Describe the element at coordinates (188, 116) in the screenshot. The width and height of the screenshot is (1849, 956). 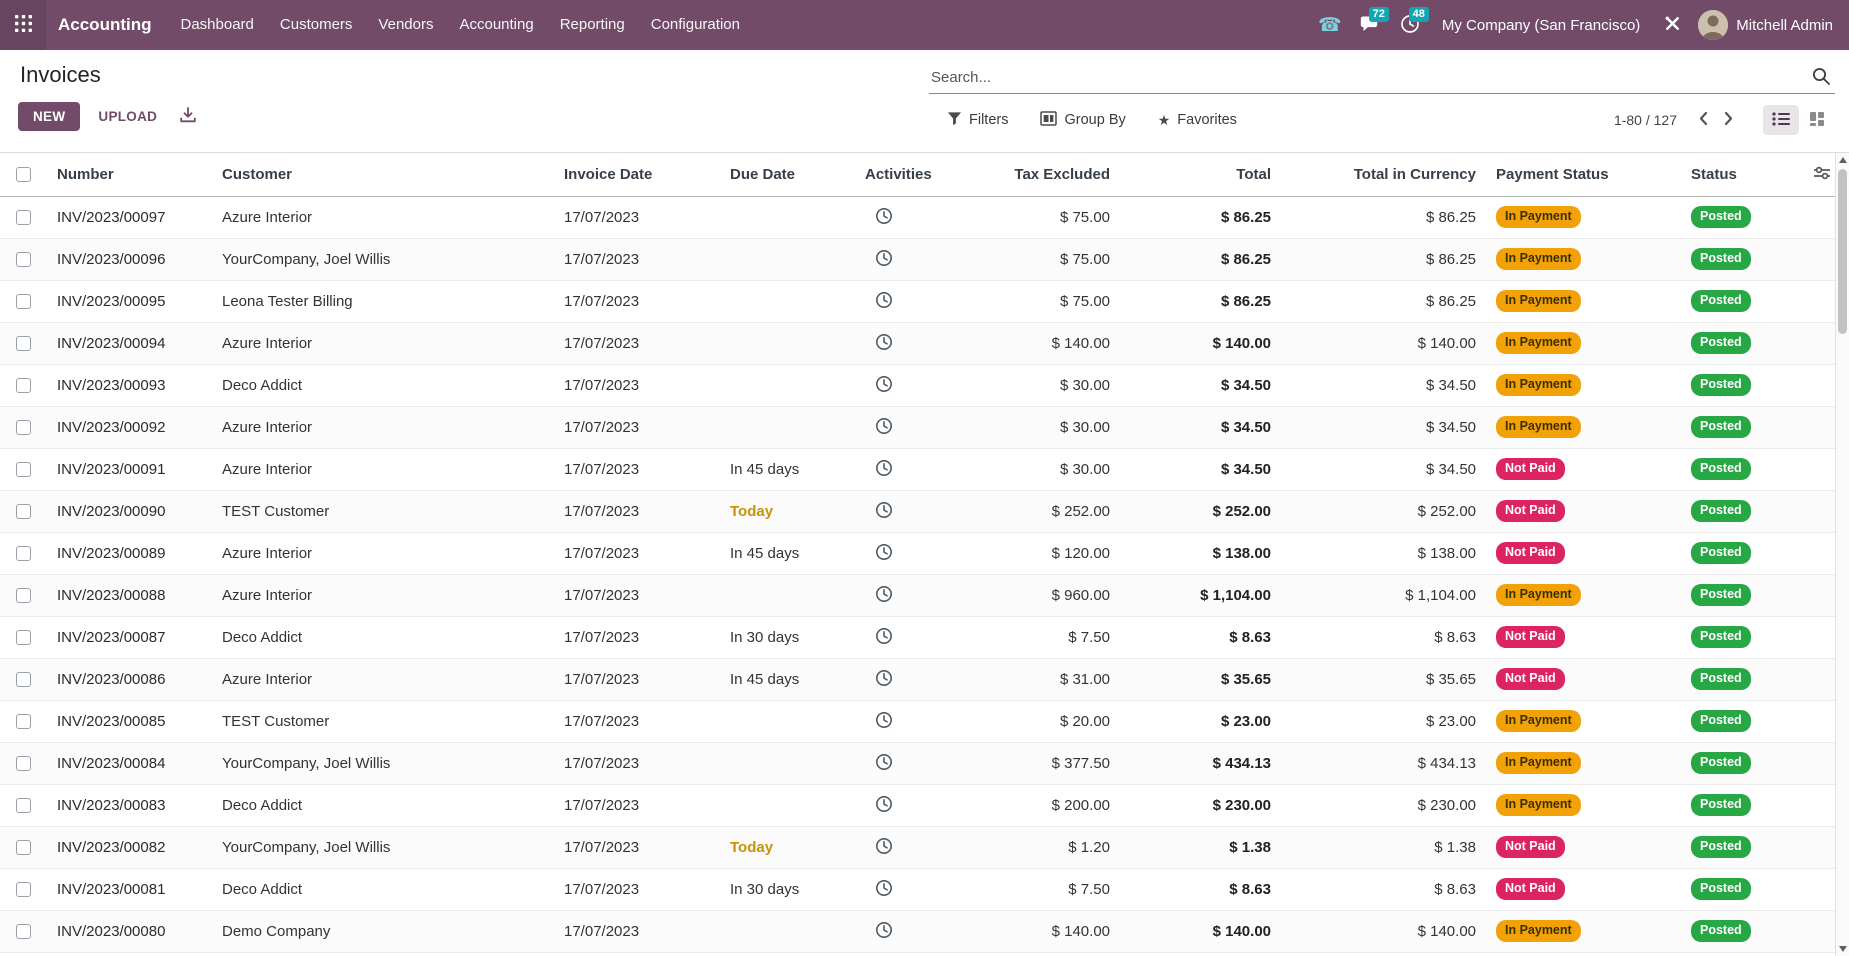
I see `download-button` at that location.